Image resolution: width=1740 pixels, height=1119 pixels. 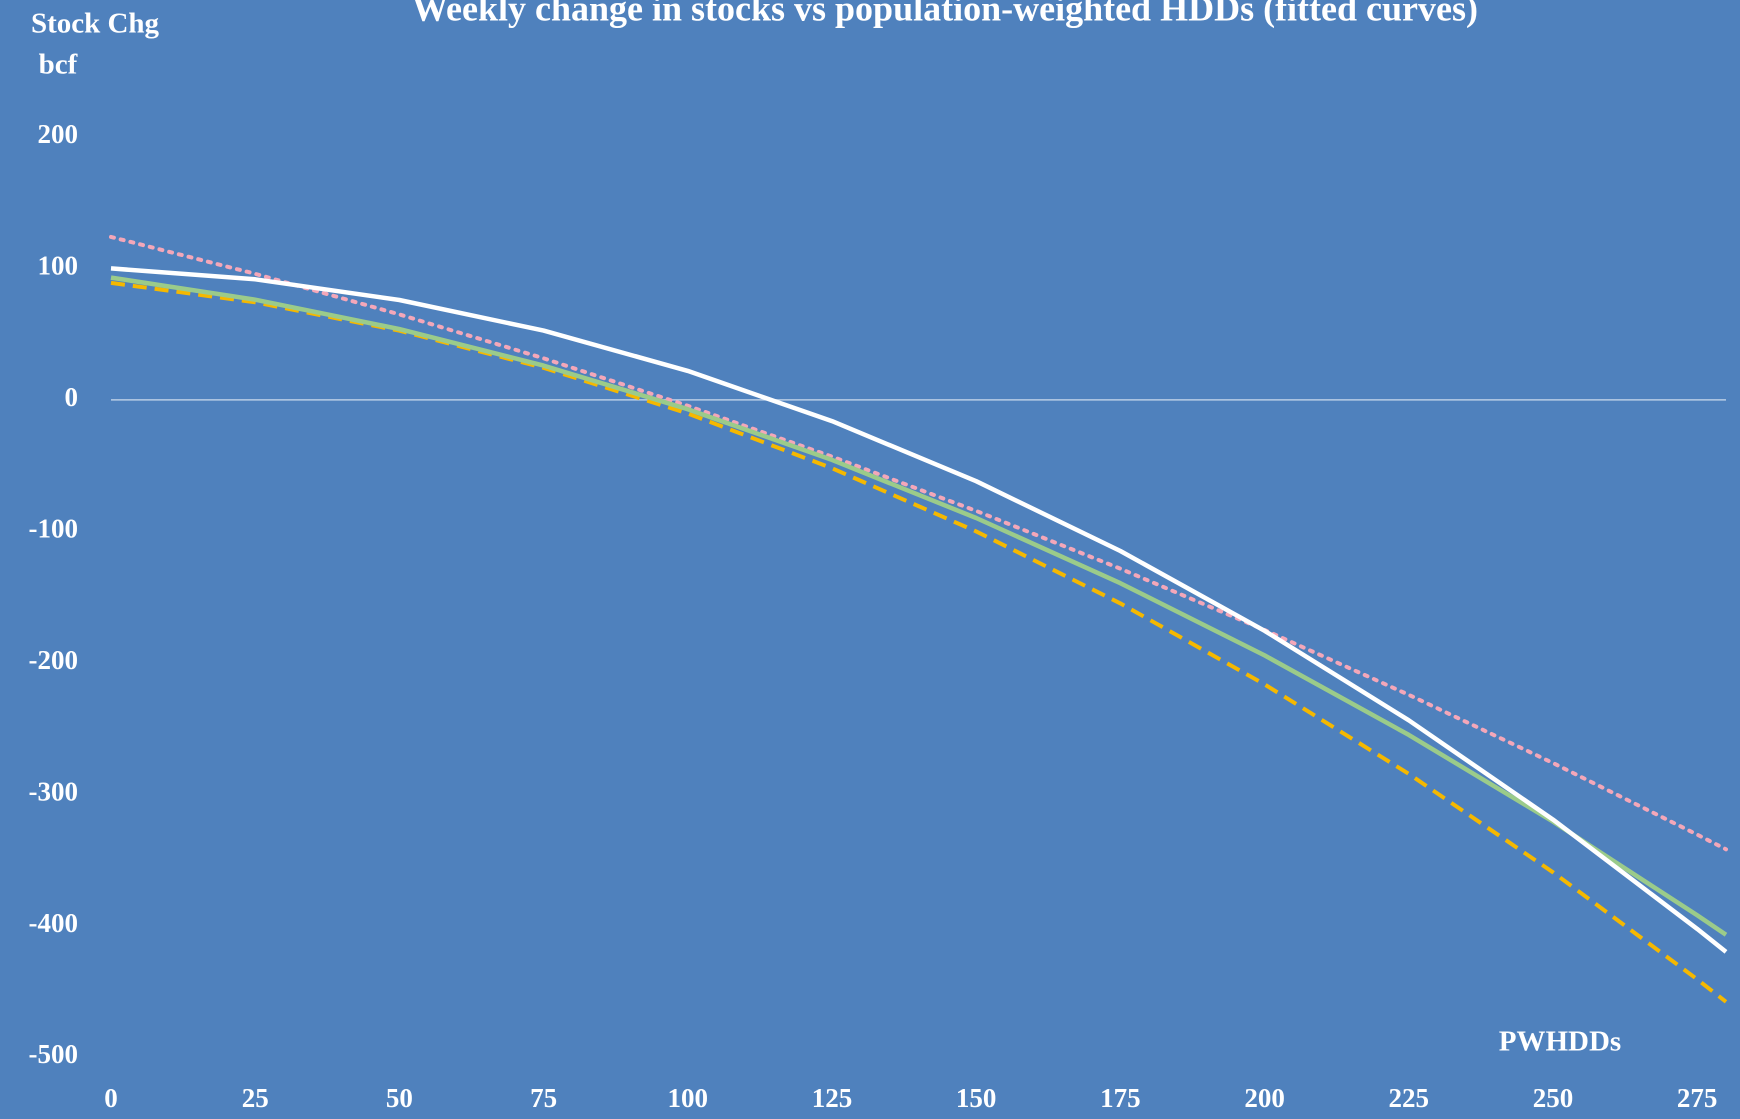 I want to click on x-axis-label: PWHDDs, so click(x=1560, y=1042).